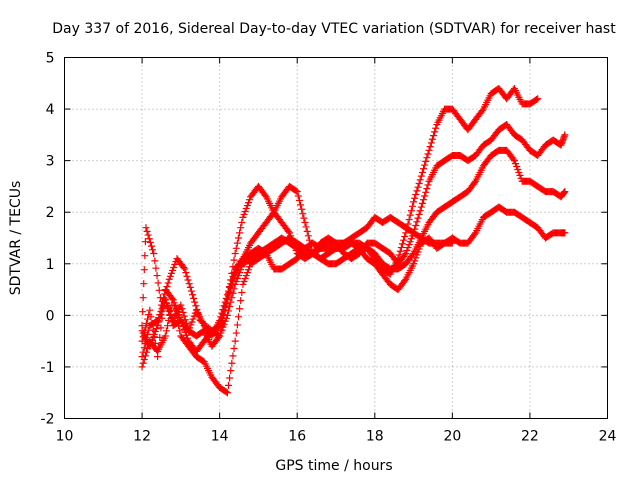 Image resolution: width=640 pixels, height=480 pixels. Describe the element at coordinates (452, 437) in the screenshot. I see `x-tick-label: 20` at that location.